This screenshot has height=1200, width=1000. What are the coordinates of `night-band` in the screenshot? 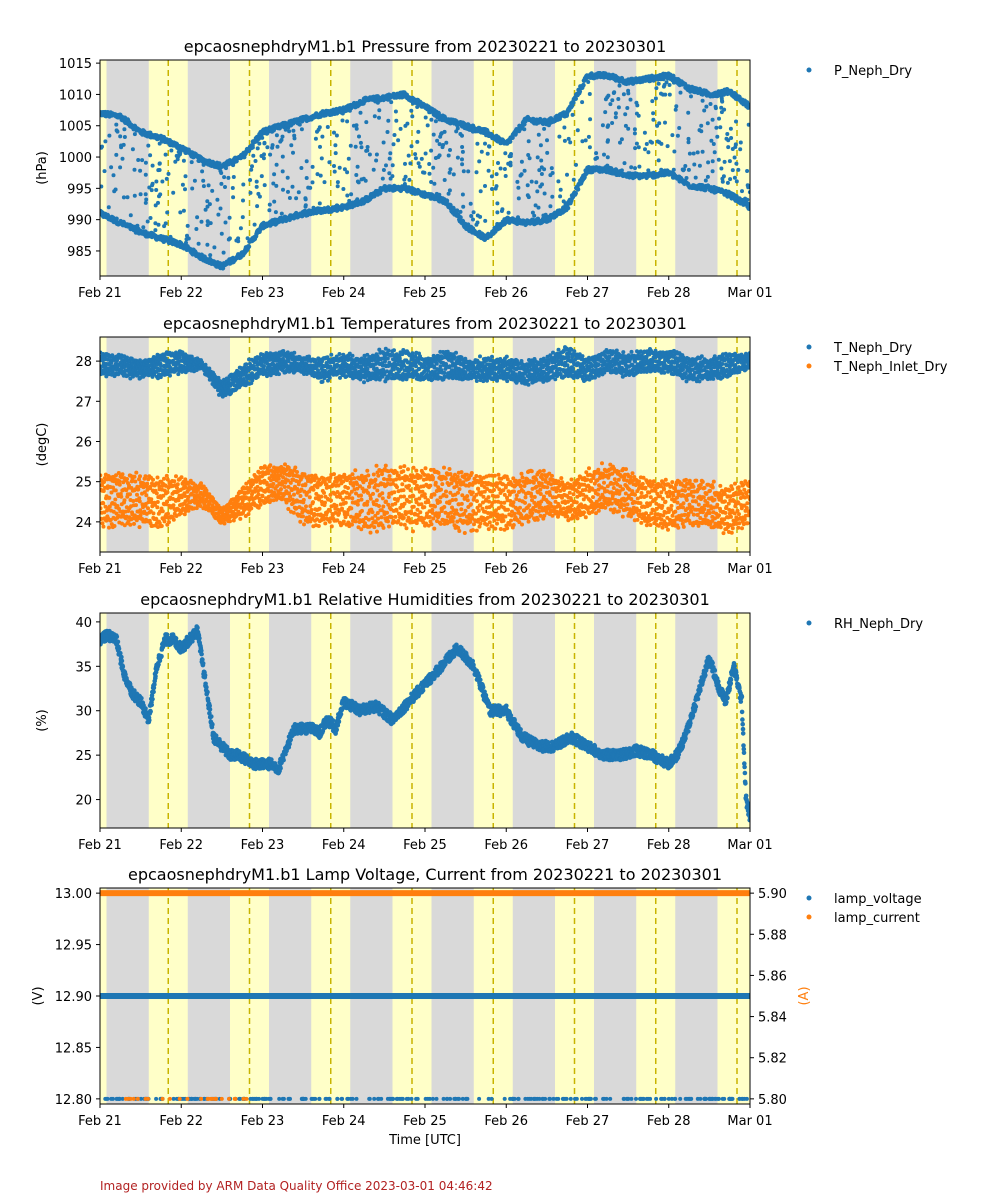 It's located at (452, 168).